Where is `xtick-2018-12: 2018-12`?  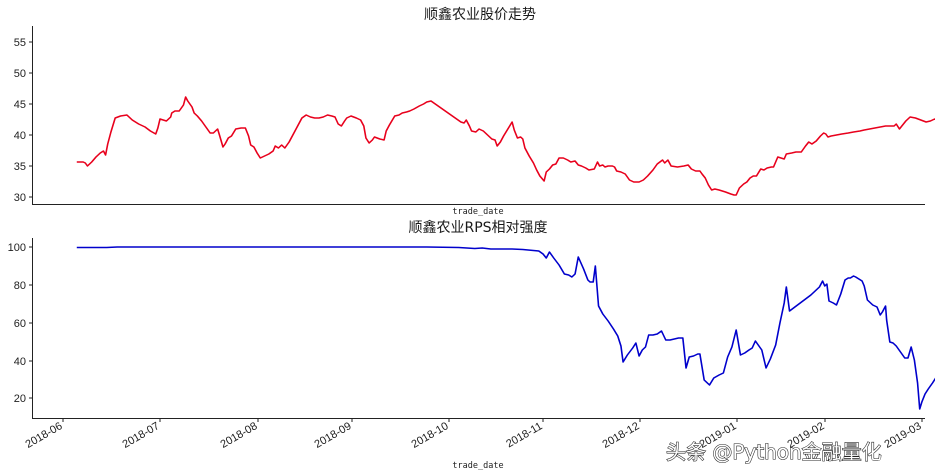 xtick-2018-12: 2018-12 is located at coordinates (621, 435).